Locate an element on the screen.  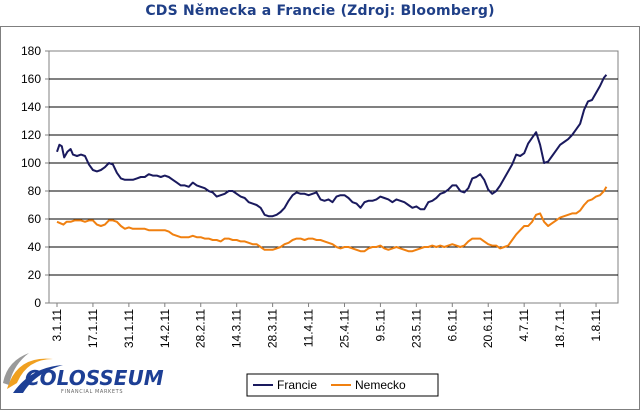
logo-swoosh-orange is located at coordinates (30, 373).